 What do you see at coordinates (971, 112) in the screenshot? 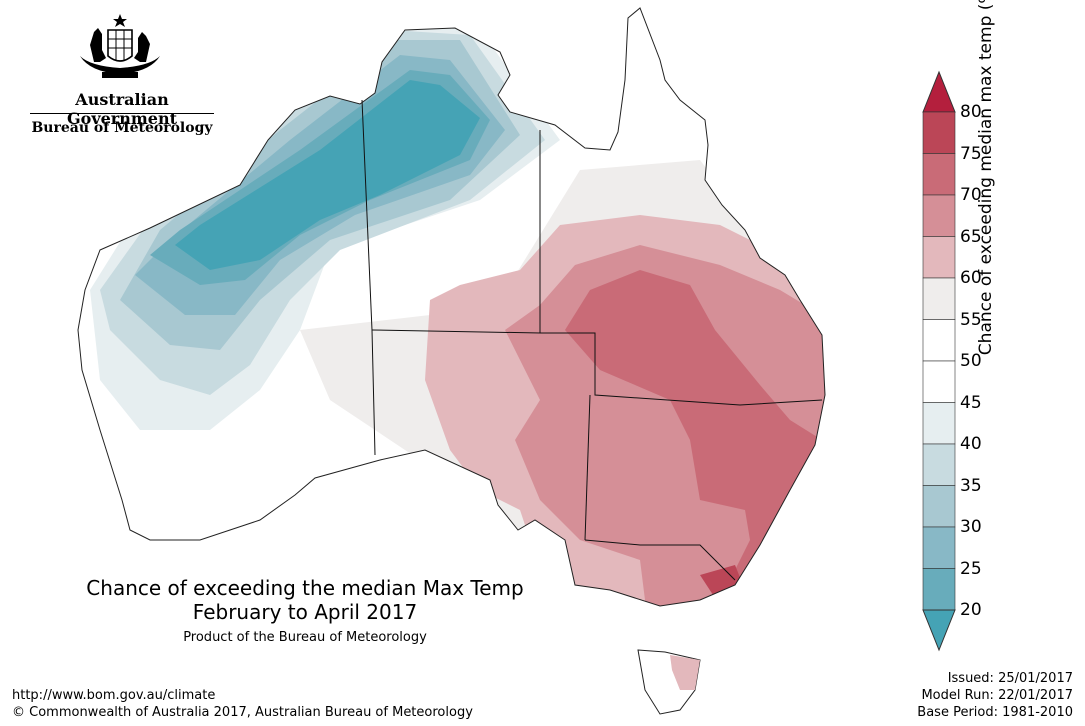
I see `tick-label: 80` at bounding box center [971, 112].